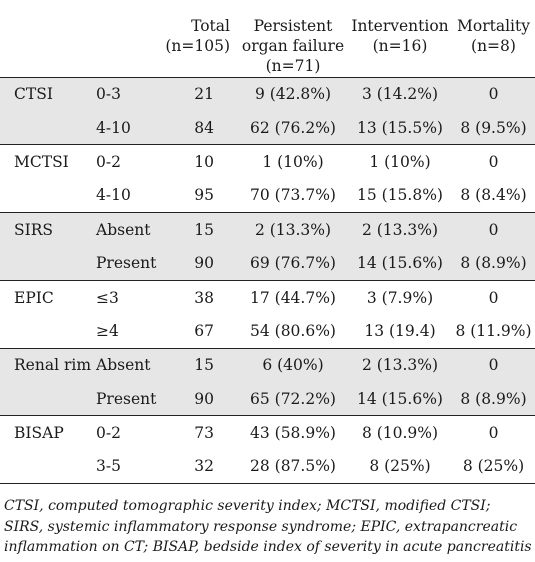  Describe the element at coordinates (293, 161) in the screenshot. I see `row-pof: 1 (10%)` at that location.